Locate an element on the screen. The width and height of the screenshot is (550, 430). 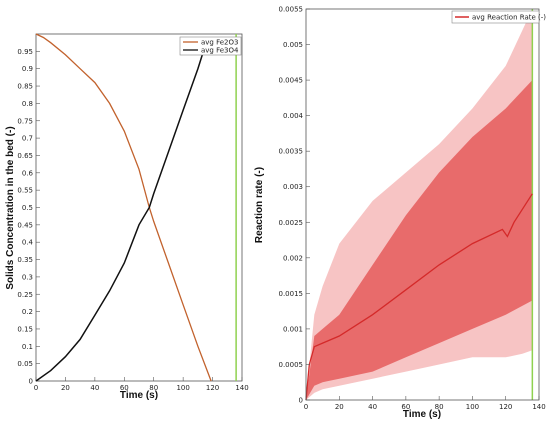
legend-right: avg Reaction Rate (-) is located at coordinates (498, 17).